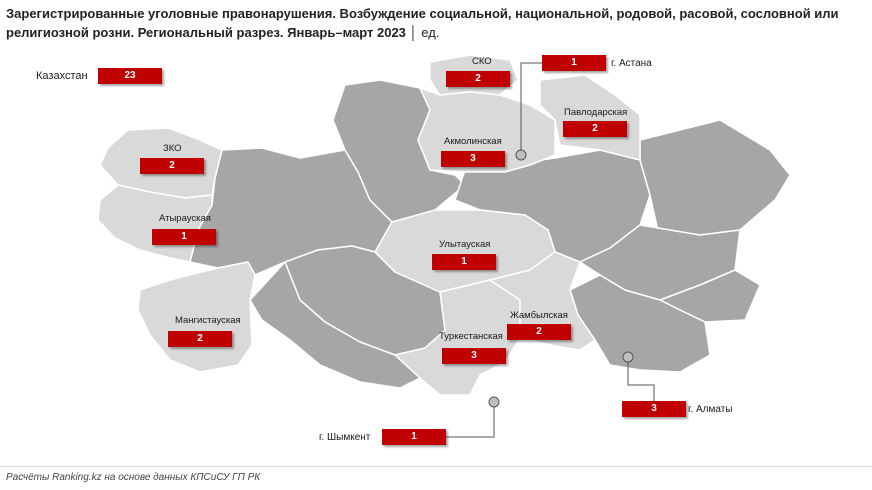 This screenshot has height=490, width=872. I want to click on astana-marker, so click(521, 155).